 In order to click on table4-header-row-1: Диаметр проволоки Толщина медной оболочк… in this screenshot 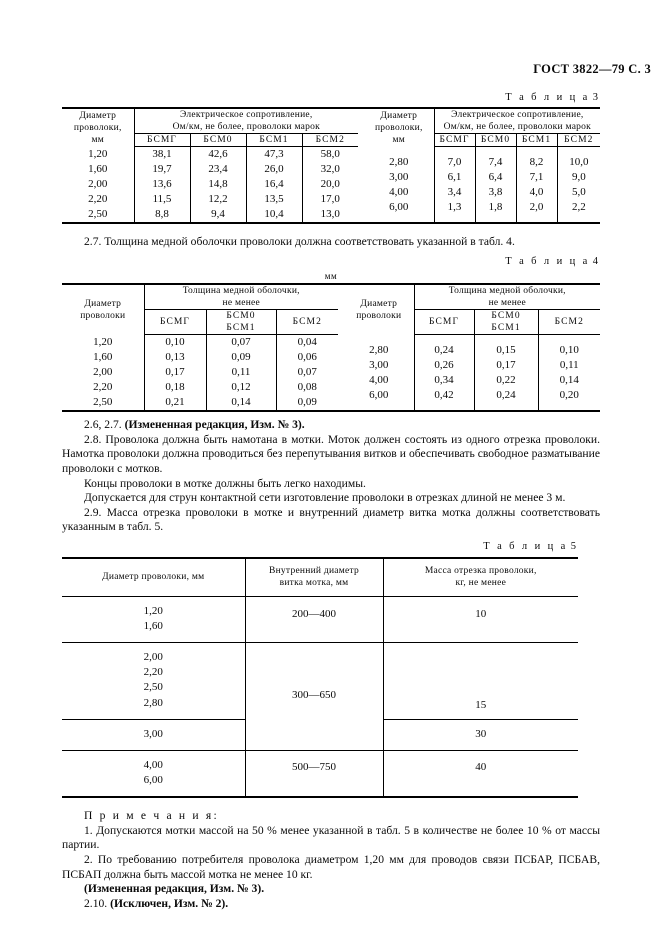, I will do `click(331, 308)`.